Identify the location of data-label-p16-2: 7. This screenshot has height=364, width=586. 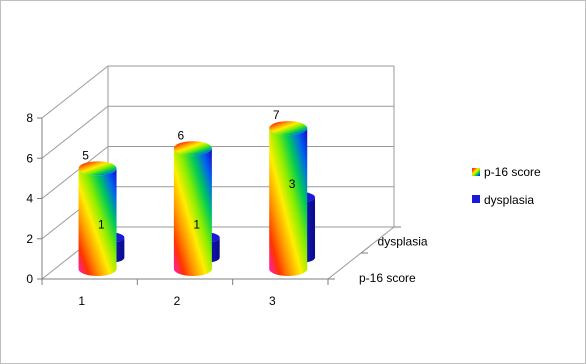
(276, 115).